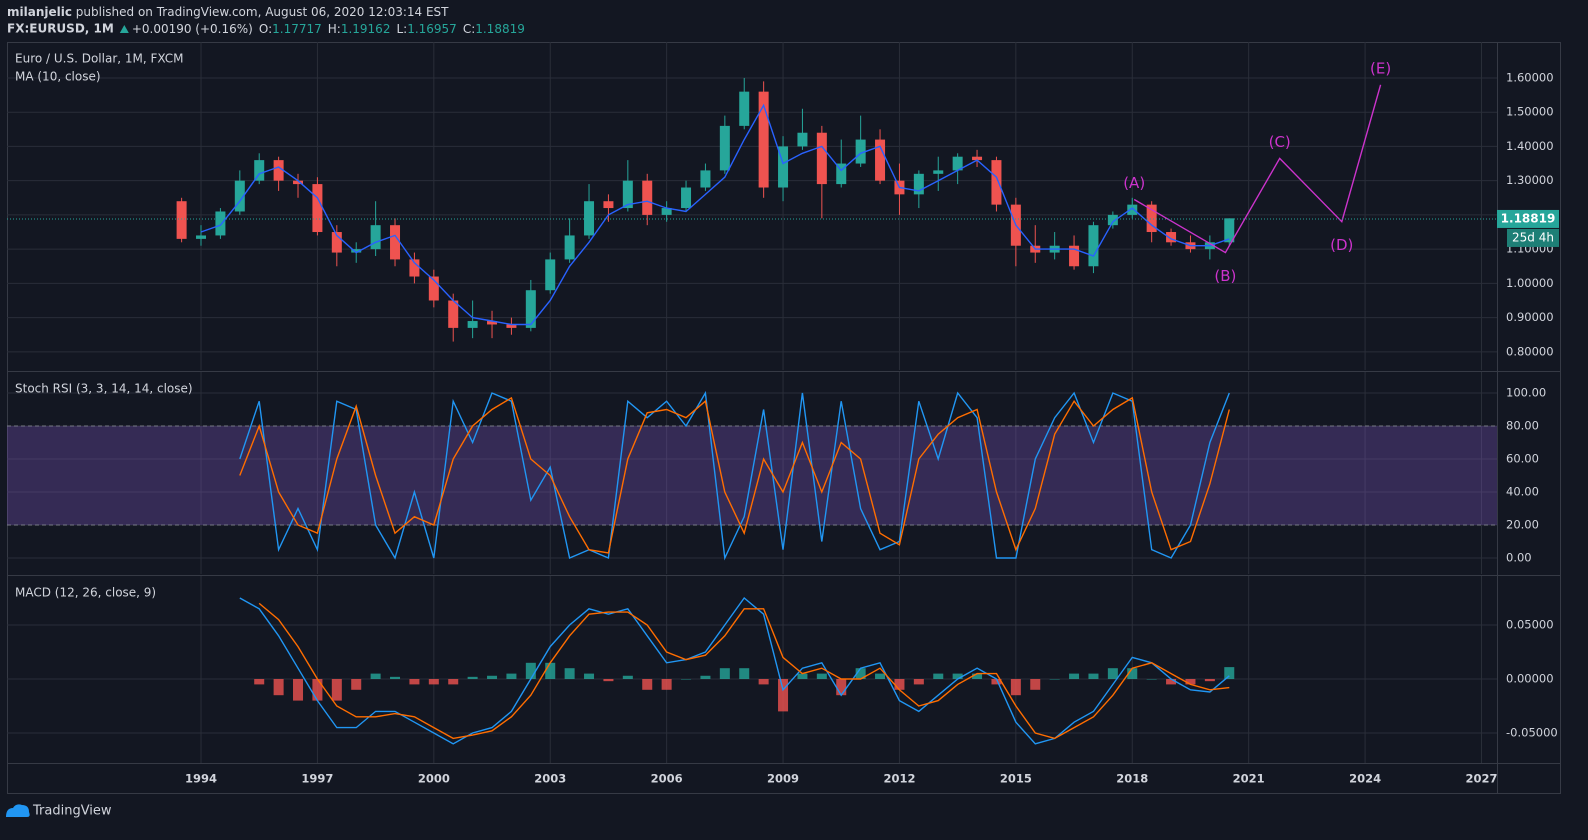 This screenshot has width=1588, height=840. I want to click on change: +0.00190 (+0.16%), so click(192, 29).